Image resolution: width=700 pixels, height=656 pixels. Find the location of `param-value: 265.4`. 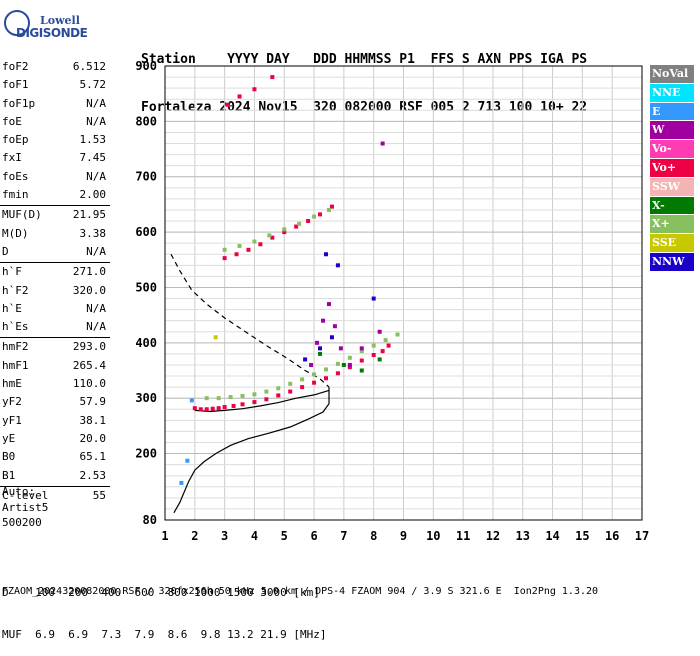

param-value: 265.4 is located at coordinates (89, 365).